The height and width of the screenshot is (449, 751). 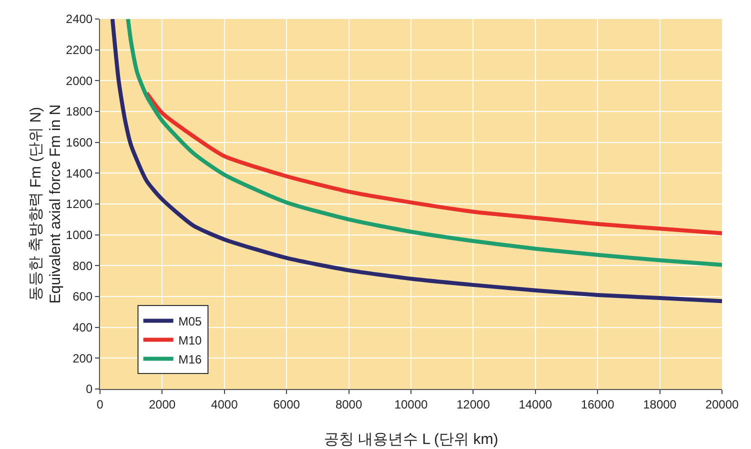 What do you see at coordinates (82, 358) in the screenshot?
I see `y-tick-label: 200` at bounding box center [82, 358].